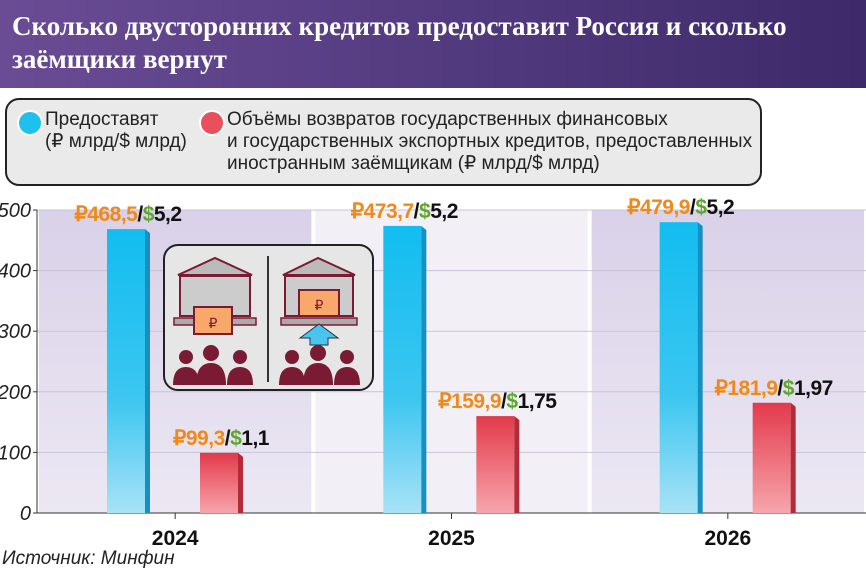 The width and height of the screenshot is (866, 574). I want to click on data-label: ₽473,7/$5,2, so click(404, 211).